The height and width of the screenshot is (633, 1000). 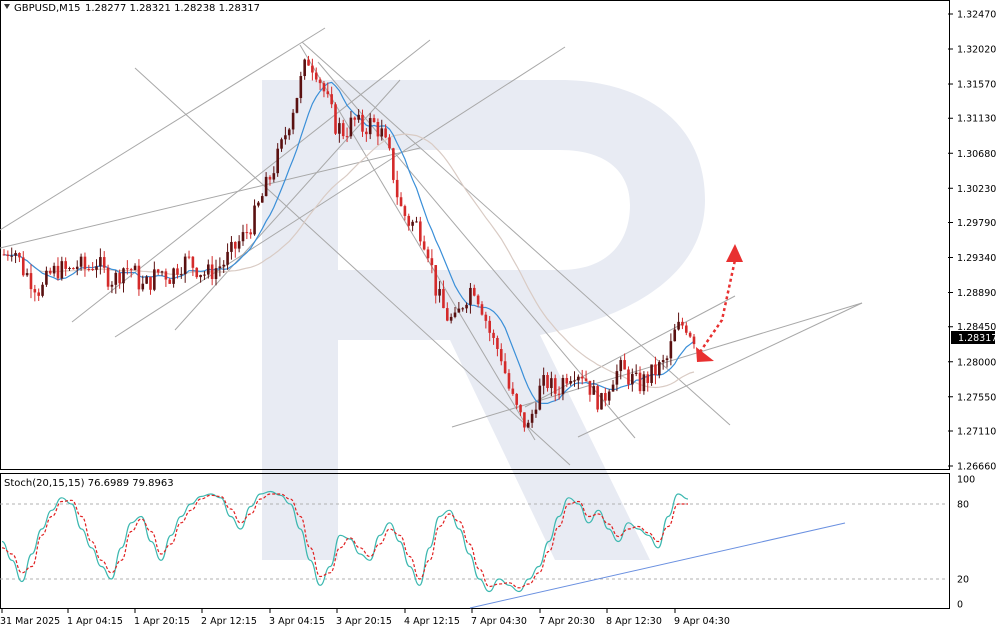 I want to click on price-tick-label: 1.28000, so click(x=976, y=362).